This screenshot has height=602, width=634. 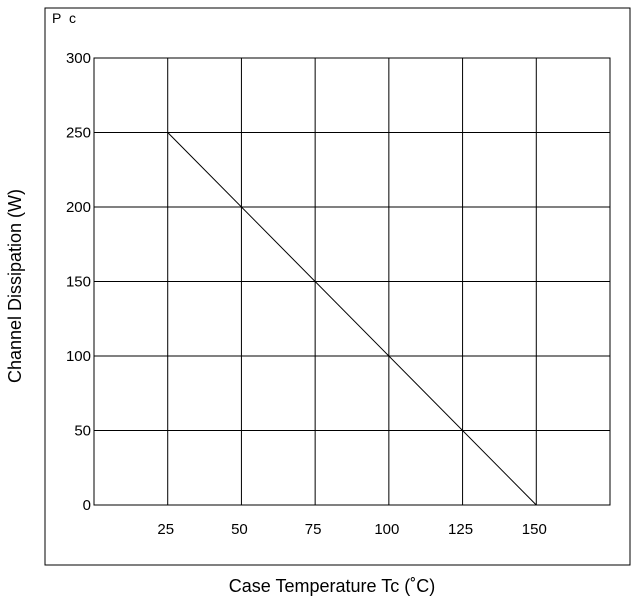 What do you see at coordinates (351, 529) in the screenshot?
I see `x-tick-labels: 25 50 75 100 125 150` at bounding box center [351, 529].